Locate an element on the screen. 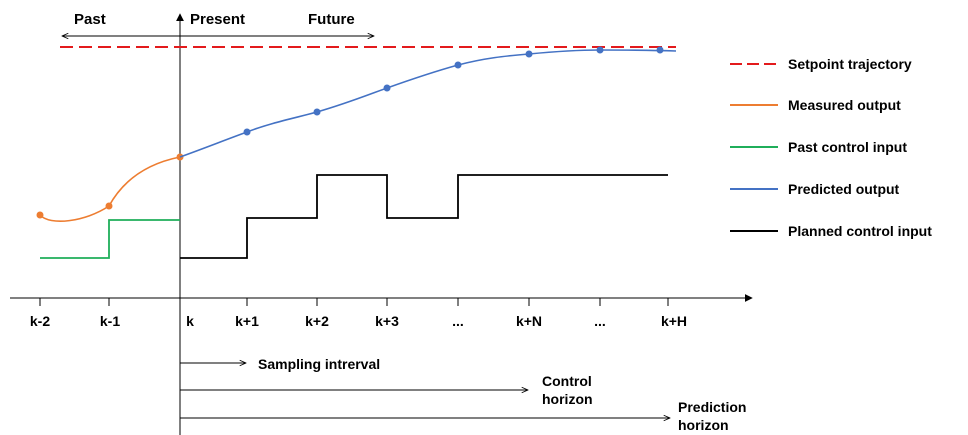 The image size is (968, 435). axis-tick-marks is located at coordinates (354, 302).